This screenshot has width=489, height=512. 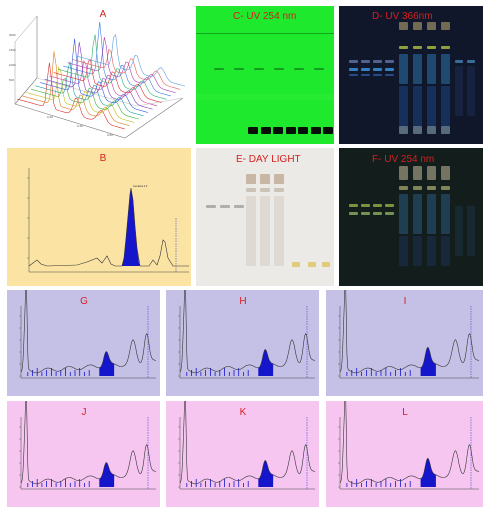 What do you see at coordinates (411, 75) in the screenshot?
I see `panel-d-tlc-plate: D- UV 366nm` at bounding box center [411, 75].